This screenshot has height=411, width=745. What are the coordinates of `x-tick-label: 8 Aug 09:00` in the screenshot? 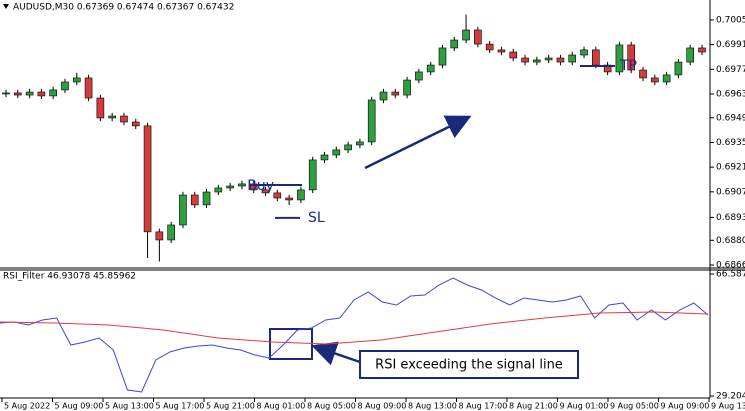 It's located at (382, 406).